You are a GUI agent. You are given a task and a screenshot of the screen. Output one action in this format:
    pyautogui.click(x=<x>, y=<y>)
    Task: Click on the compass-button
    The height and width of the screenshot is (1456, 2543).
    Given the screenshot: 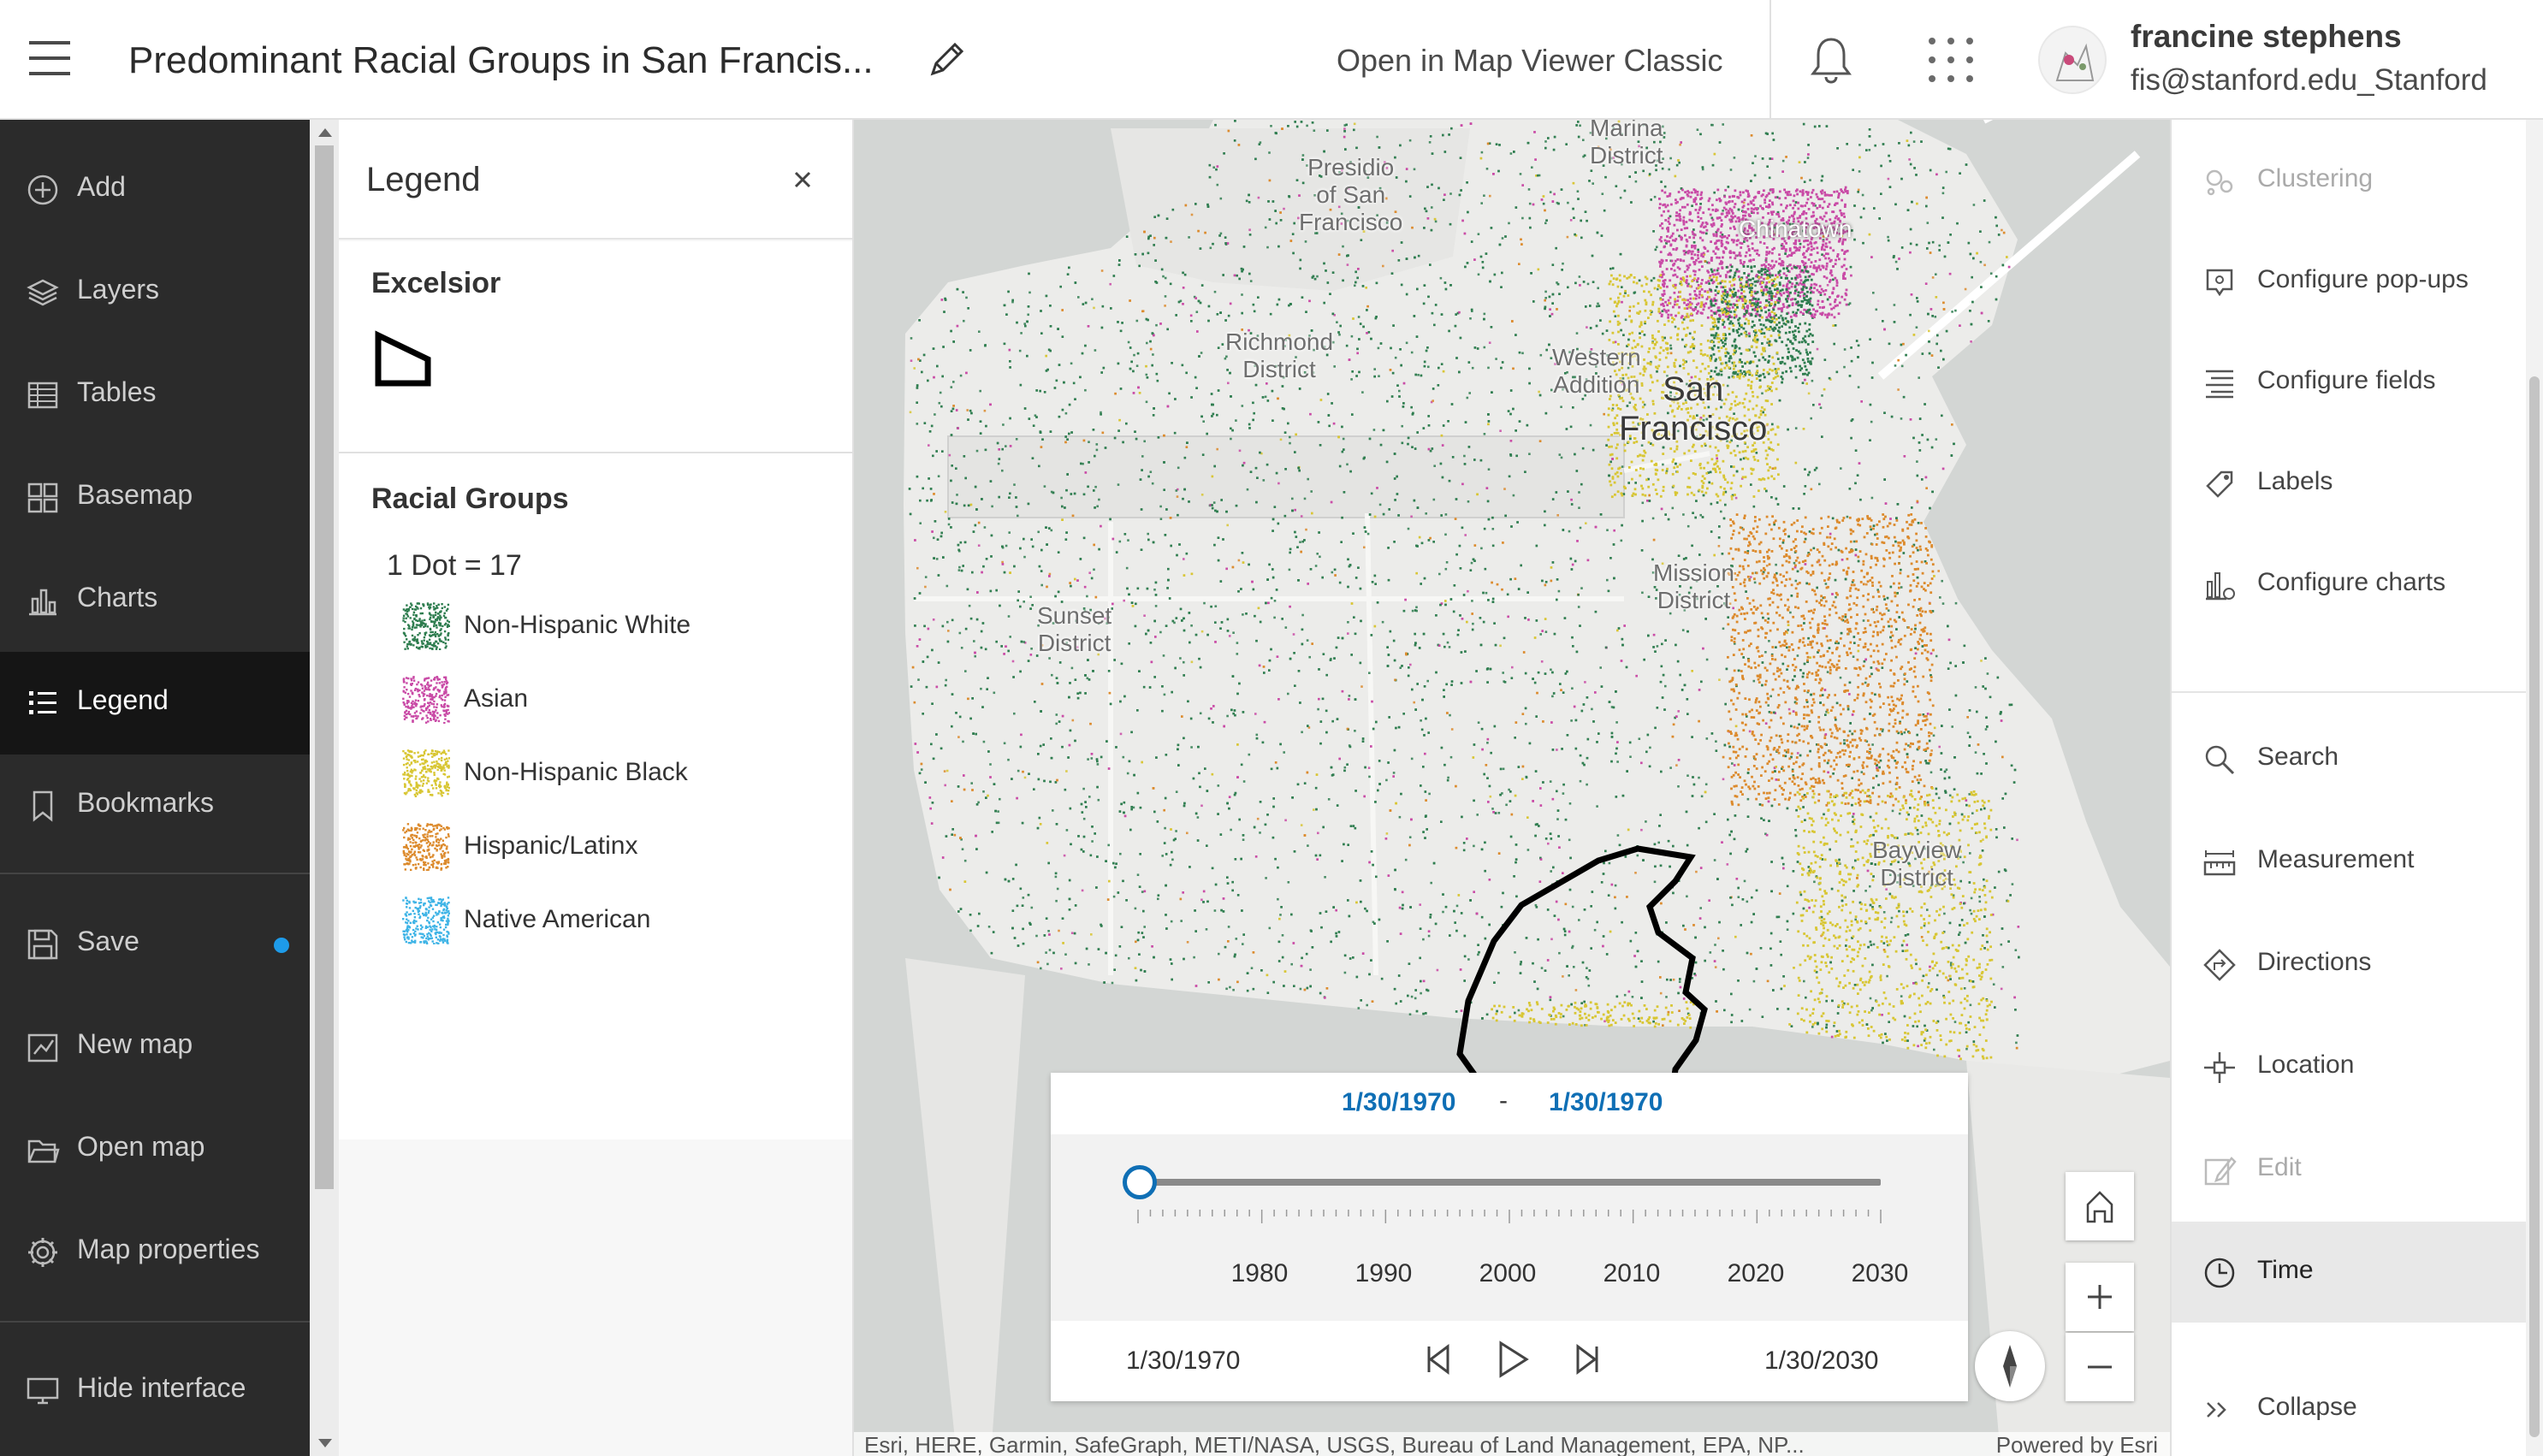 What is the action you would take?
    pyautogui.click(x=2010, y=1366)
    